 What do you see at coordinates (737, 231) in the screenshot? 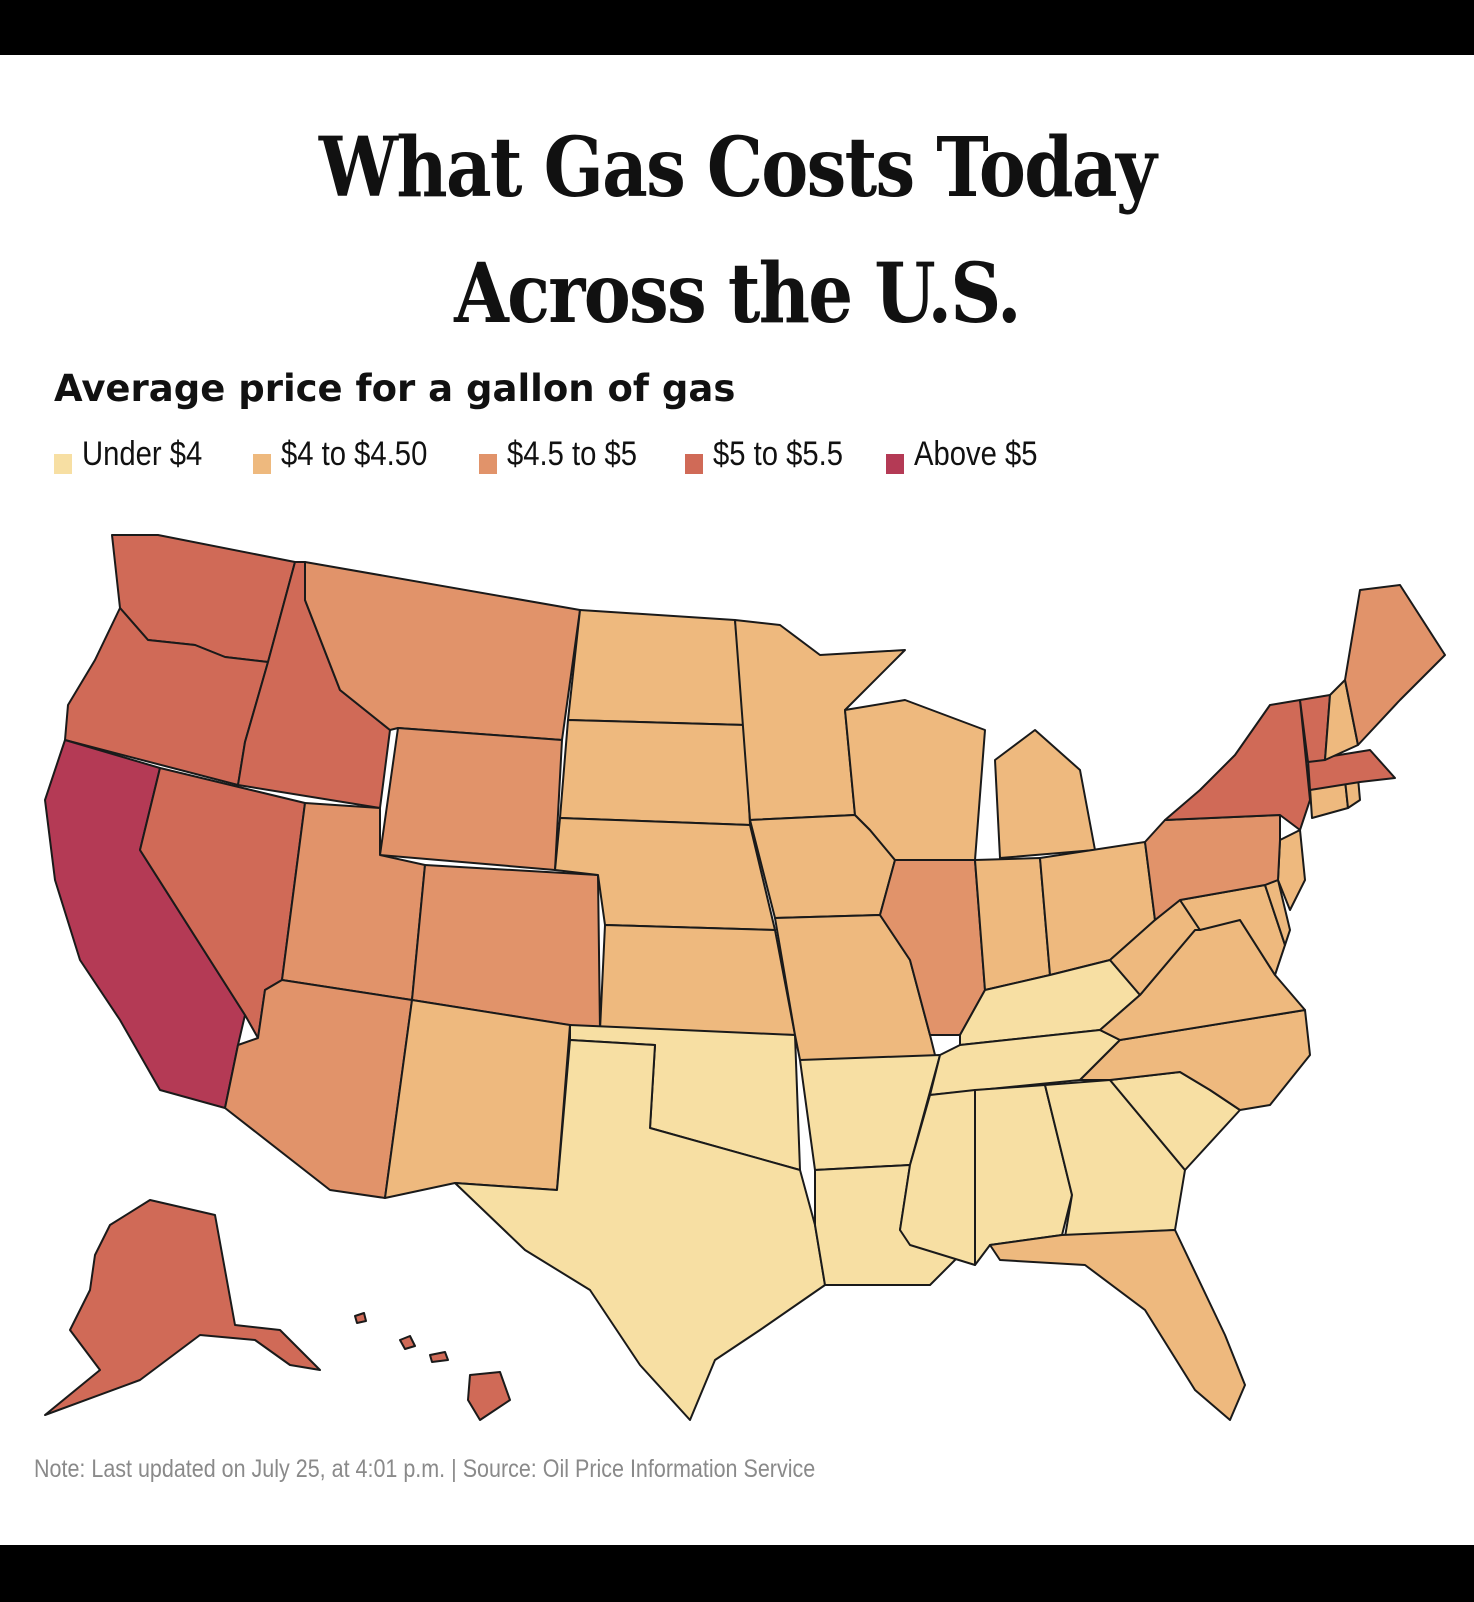
I see `page-title: What Gas Costs Today Across the U.S.` at bounding box center [737, 231].